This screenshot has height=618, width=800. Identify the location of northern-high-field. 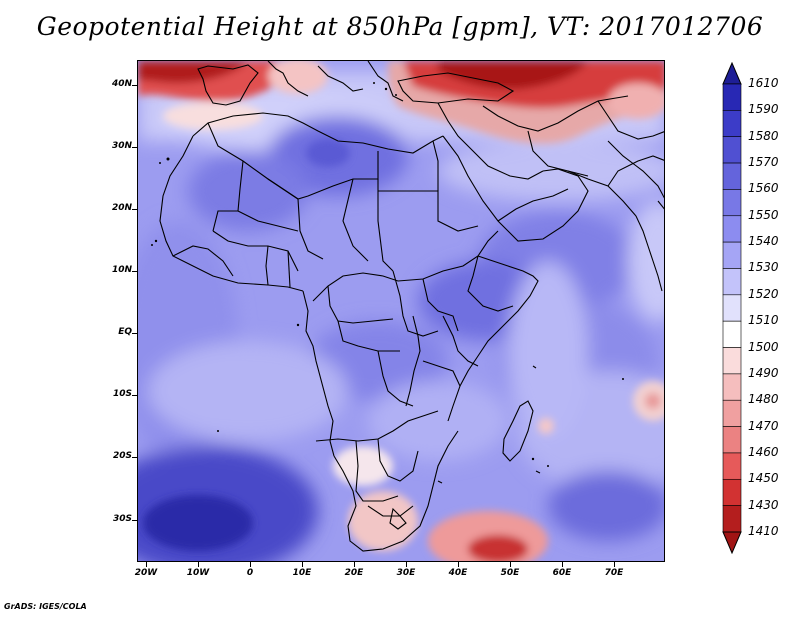
(401, 102).